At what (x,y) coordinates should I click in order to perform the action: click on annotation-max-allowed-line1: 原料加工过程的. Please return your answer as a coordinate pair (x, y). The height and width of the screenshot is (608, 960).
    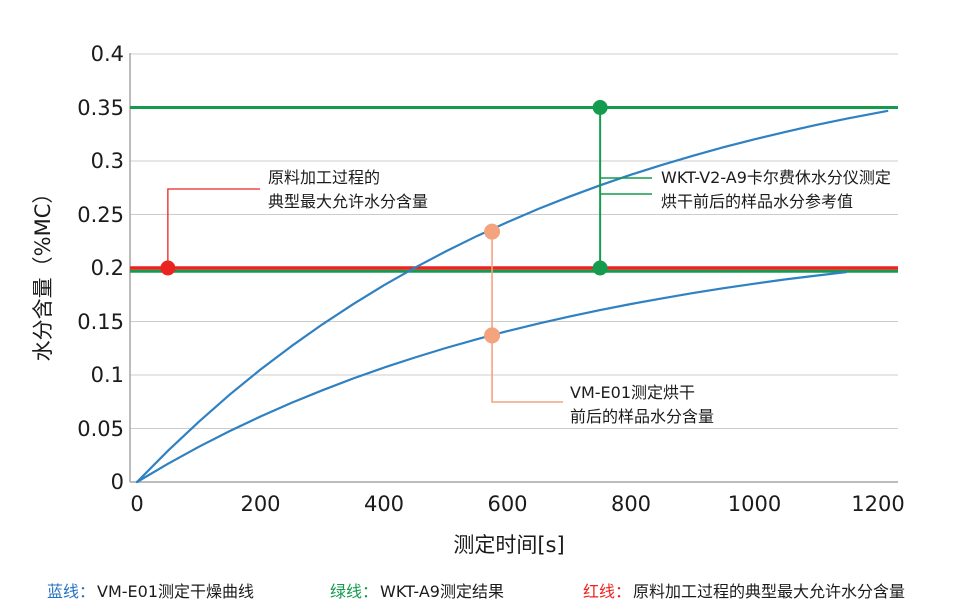
    Looking at the image, I should click on (324, 177).